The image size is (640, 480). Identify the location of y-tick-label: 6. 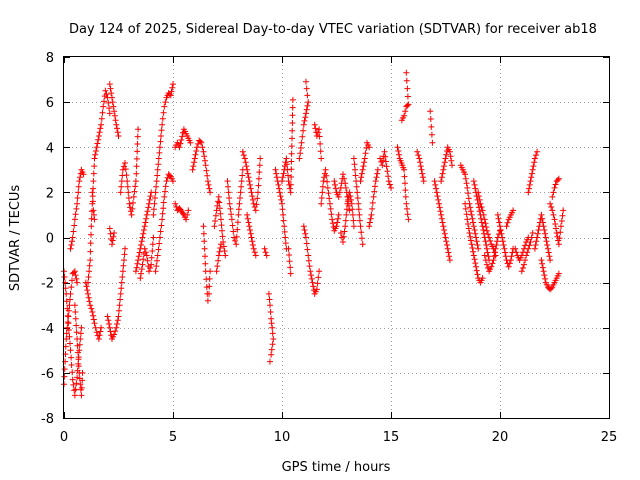
(50, 103).